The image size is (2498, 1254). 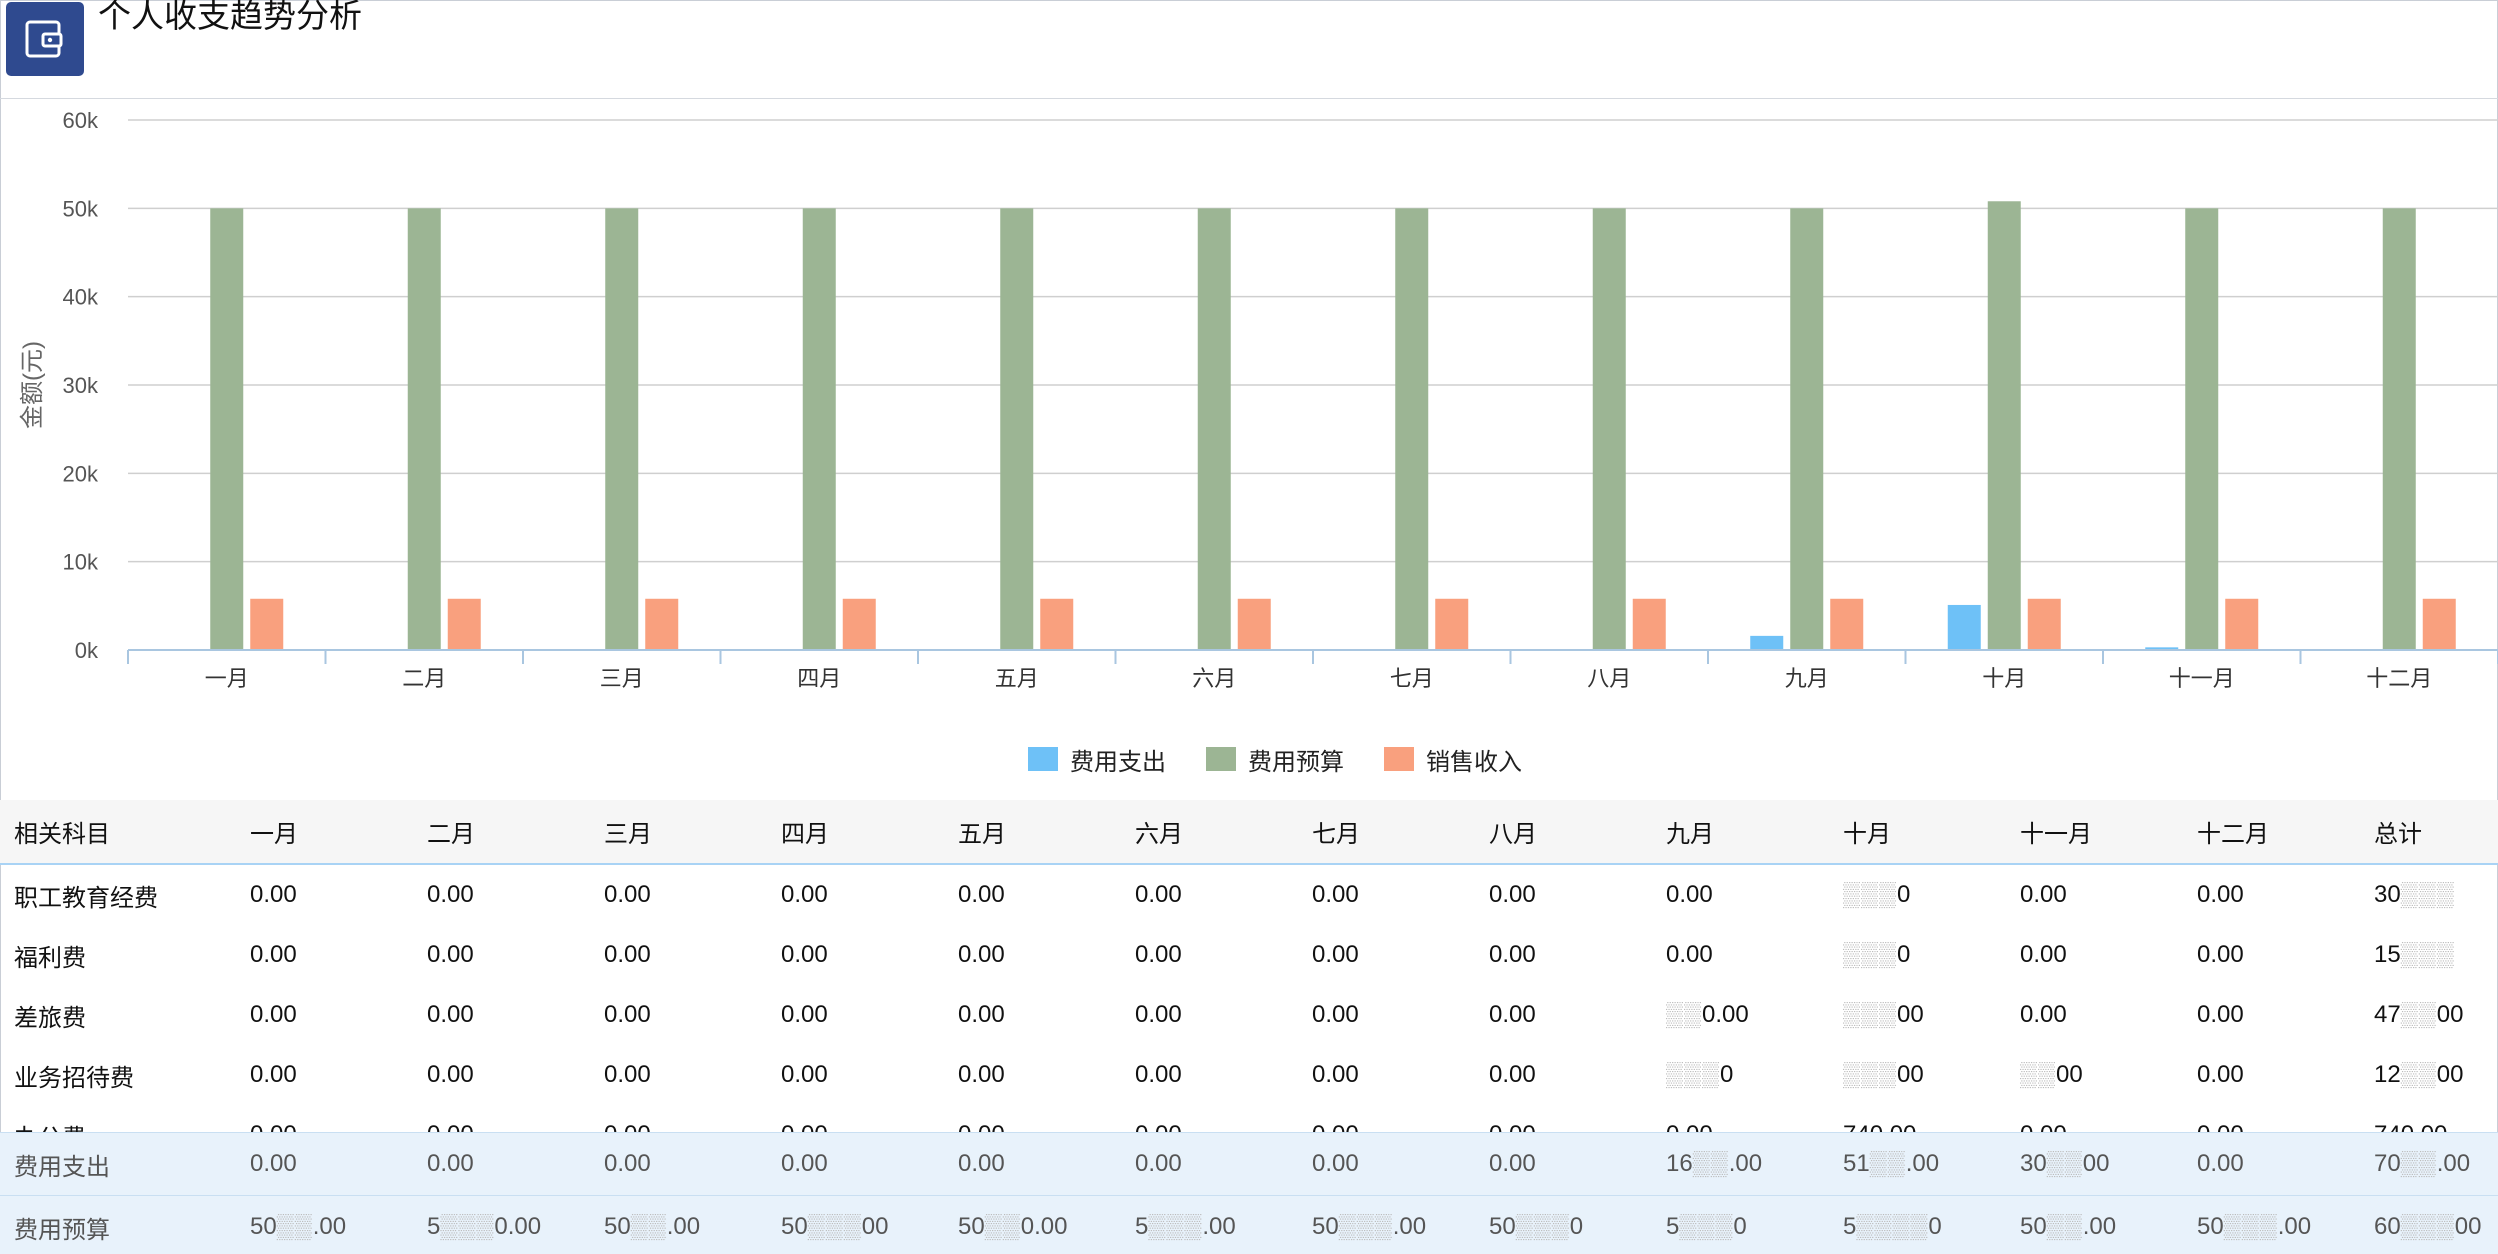 I want to click on row-label: 福利费, so click(x=50, y=958).